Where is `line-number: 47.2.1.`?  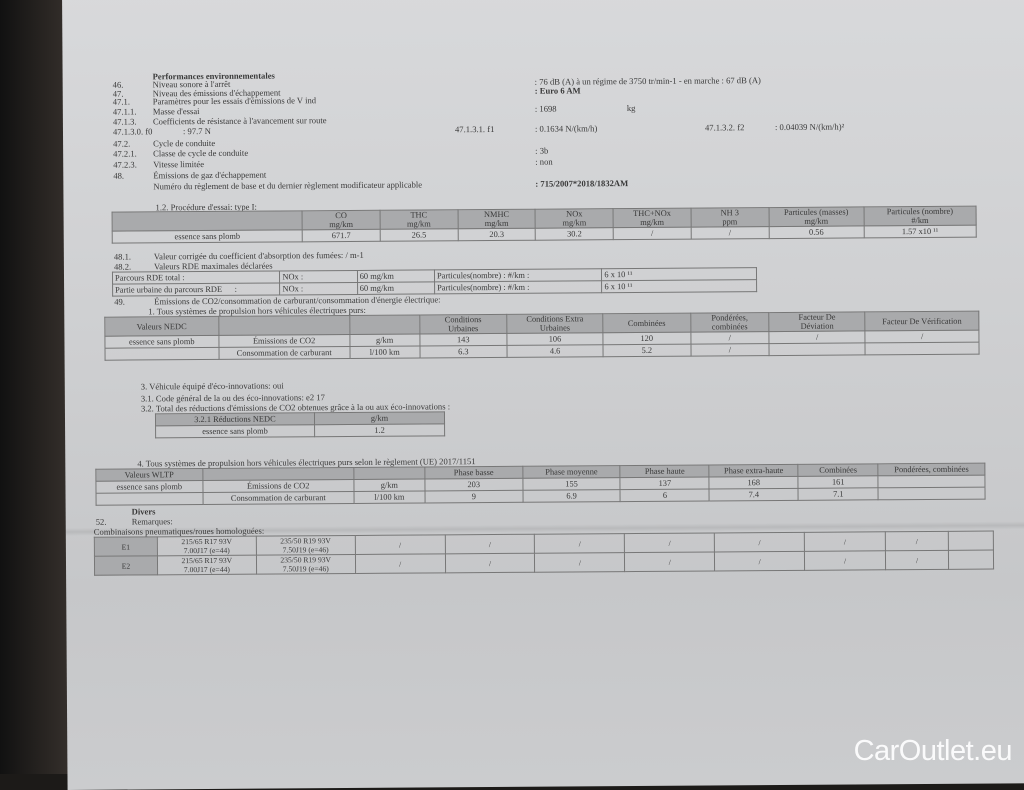
line-number: 47.2.1. is located at coordinates (125, 153).